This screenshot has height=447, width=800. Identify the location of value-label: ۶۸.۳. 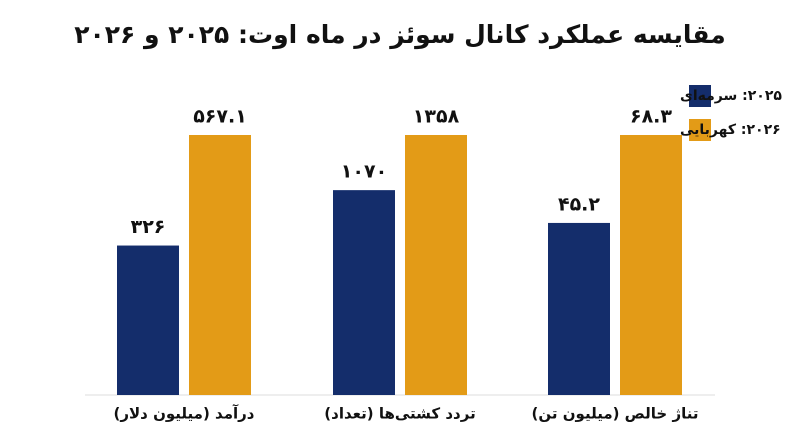
(651, 117).